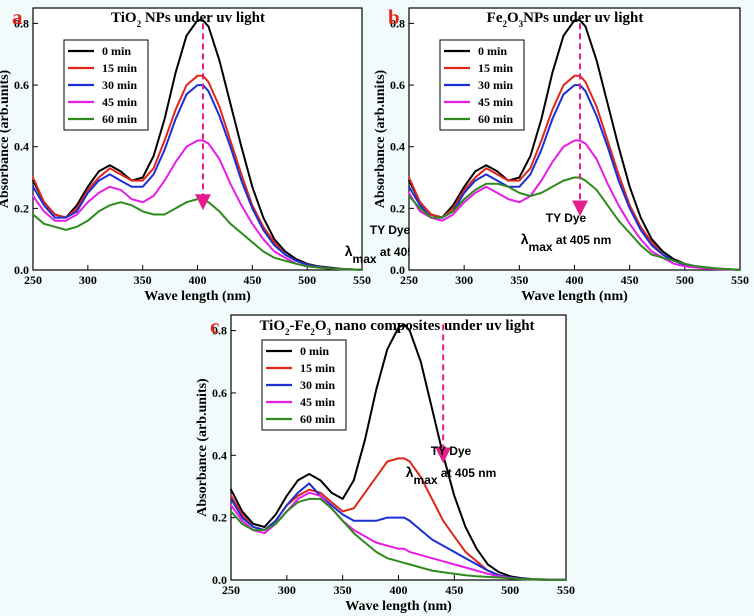 This screenshot has width=754, height=616. I want to click on panel-label: a, so click(17, 17).